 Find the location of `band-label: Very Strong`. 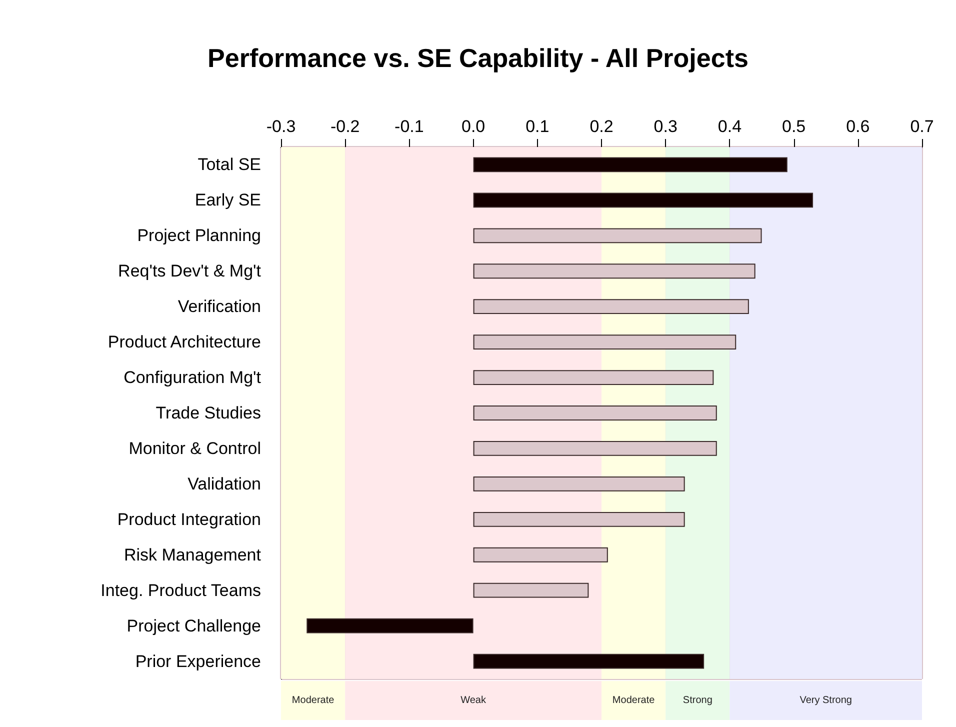

band-label: Very Strong is located at coordinates (826, 700).